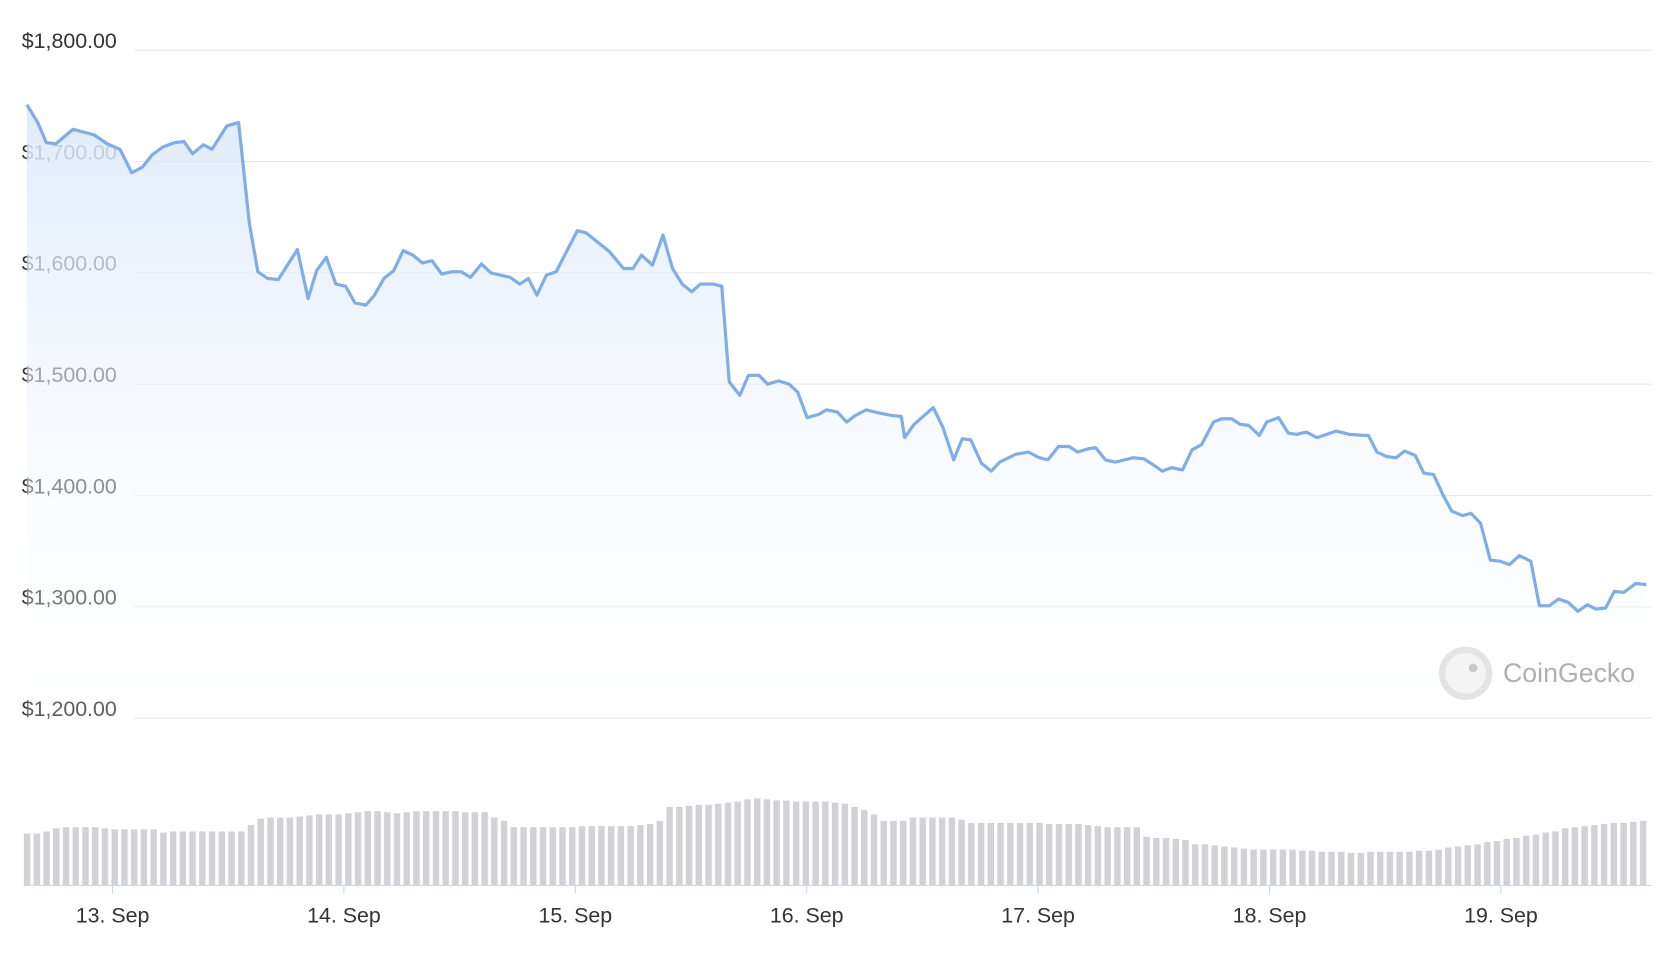 This screenshot has height=964, width=1668. I want to click on x-tick-label: 14. Sep, so click(344, 915).